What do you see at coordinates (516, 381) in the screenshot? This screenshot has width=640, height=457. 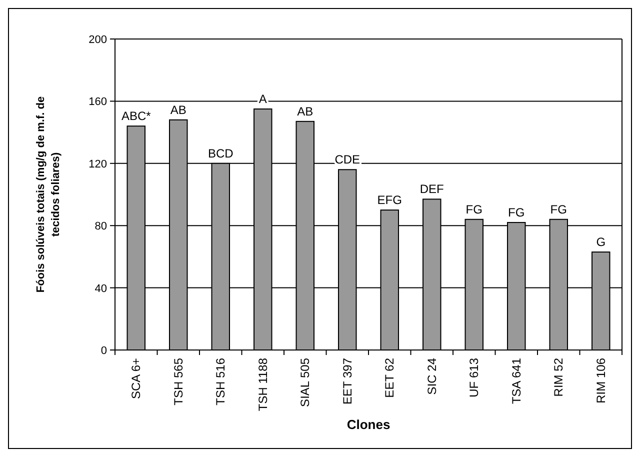 I see `x-tick-label: TSA 641` at bounding box center [516, 381].